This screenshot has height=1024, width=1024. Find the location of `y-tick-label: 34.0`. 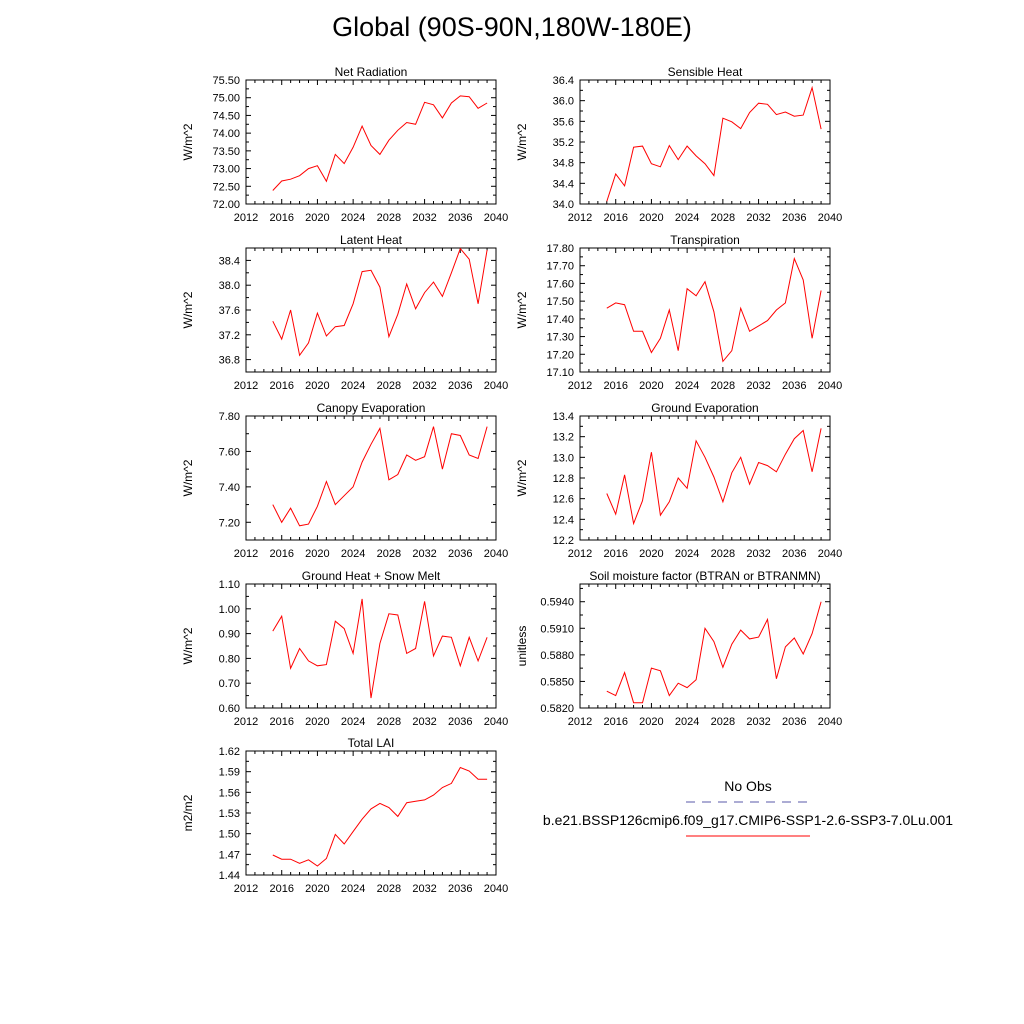

y-tick-label: 34.0 is located at coordinates (563, 205).